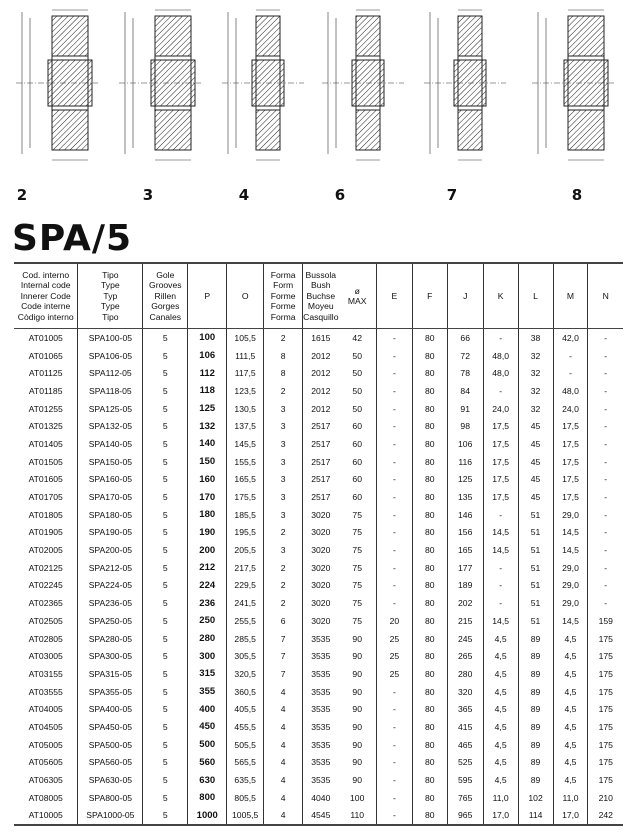  I want to click on pulley-drawing, so click(573, 85).